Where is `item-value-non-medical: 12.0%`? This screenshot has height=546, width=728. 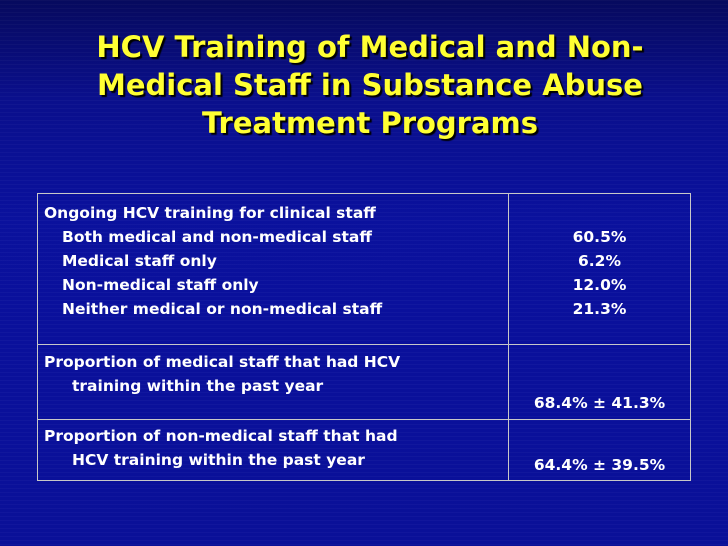
item-value-non-medical: 12.0% is located at coordinates (599, 285).